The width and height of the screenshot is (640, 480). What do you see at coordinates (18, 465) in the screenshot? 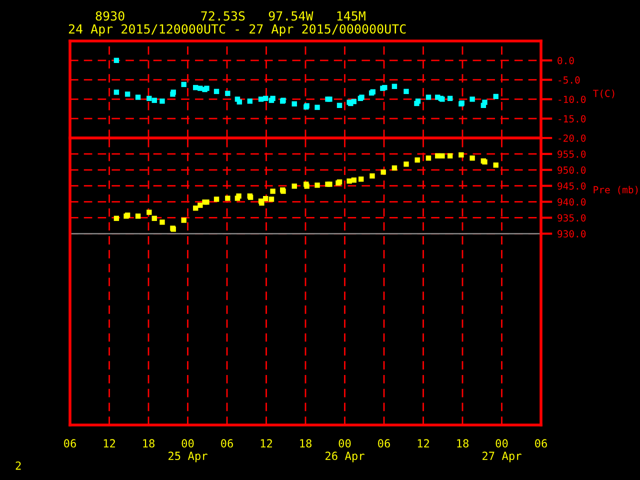
I see `text: 2` at bounding box center [18, 465].